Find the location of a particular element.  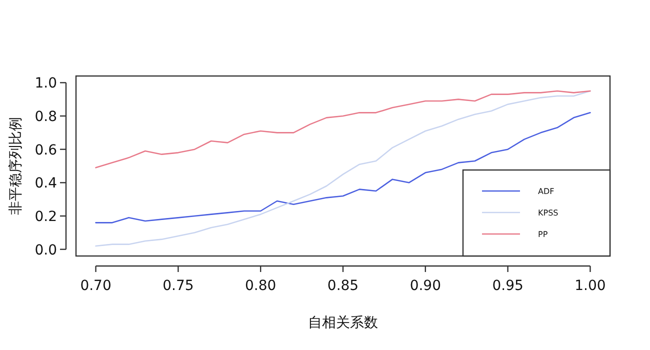

y-tick-label: 0.0 is located at coordinates (45, 250).